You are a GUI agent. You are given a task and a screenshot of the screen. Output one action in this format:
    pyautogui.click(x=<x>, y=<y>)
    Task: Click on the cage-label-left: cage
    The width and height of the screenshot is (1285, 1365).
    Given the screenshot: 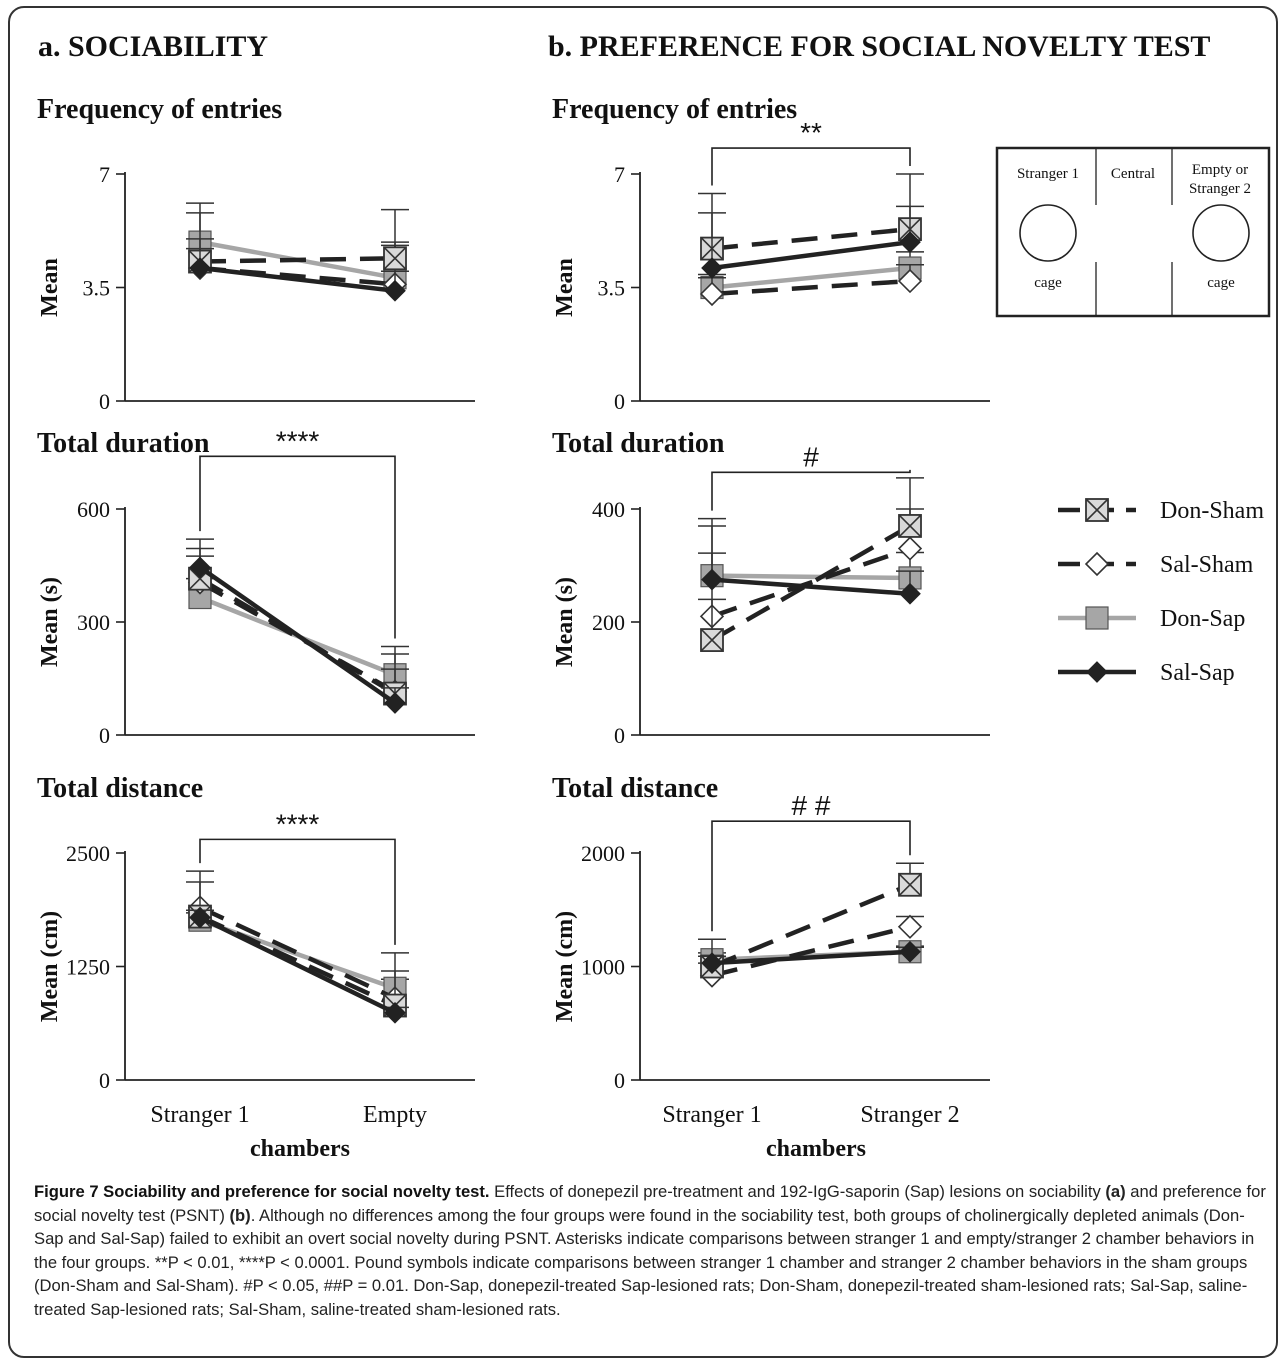 What is the action you would take?
    pyautogui.click(x=1048, y=283)
    